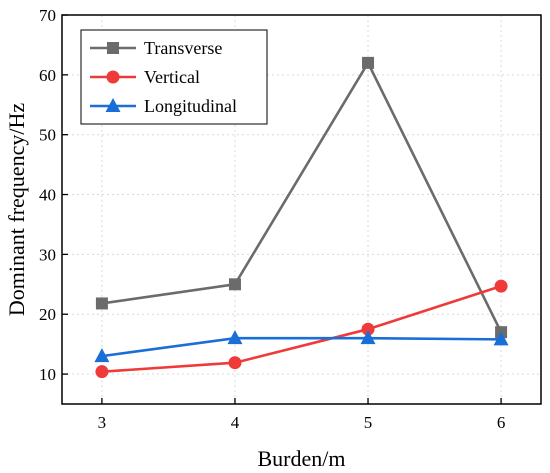 This screenshot has height=473, width=550. What do you see at coordinates (16, 209) in the screenshot?
I see `y-axis-label: Dominant frequency/Hz` at bounding box center [16, 209].